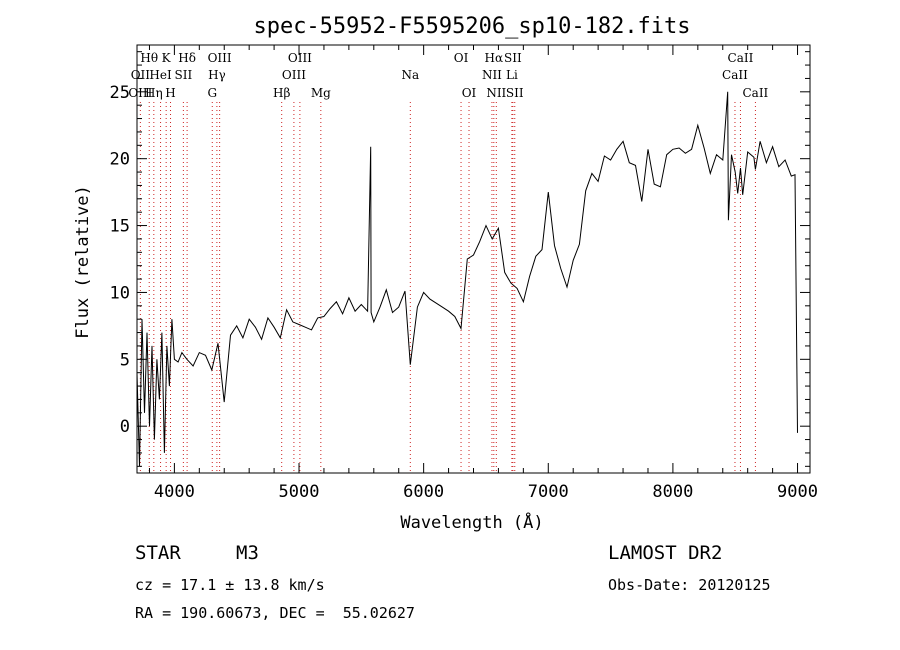 This screenshot has width=900, height=650. I want to click on line-label: Na, so click(410, 75).